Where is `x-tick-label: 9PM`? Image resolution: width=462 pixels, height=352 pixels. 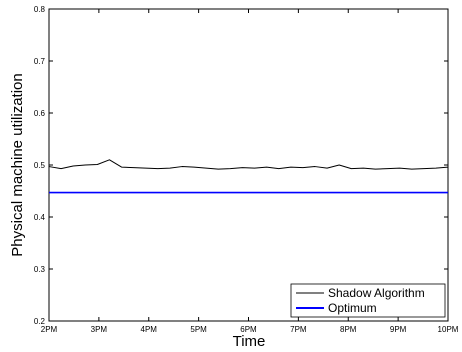
x-tick-label: 9PM is located at coordinates (398, 329).